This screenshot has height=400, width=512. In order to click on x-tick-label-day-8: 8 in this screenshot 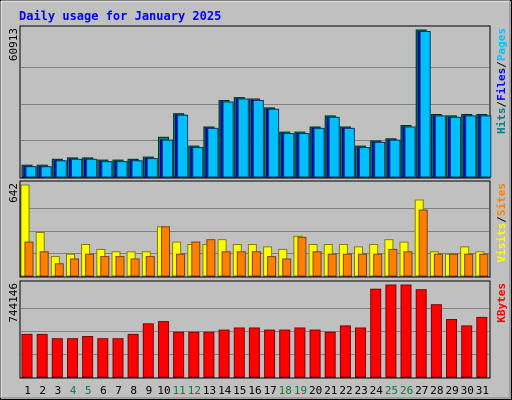, I will do `click(133, 390)`.